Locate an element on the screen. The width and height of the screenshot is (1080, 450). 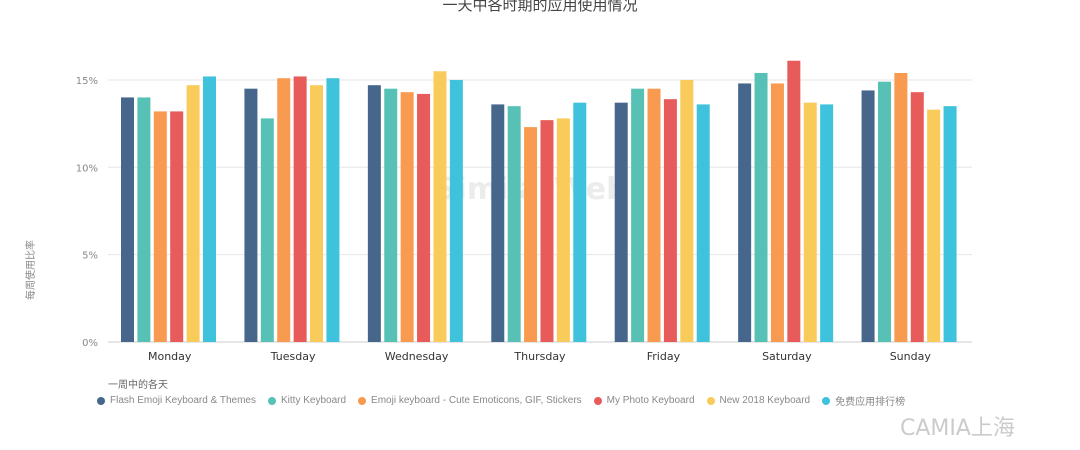
legend-label: My Photo Keyboard is located at coordinates (650, 400).